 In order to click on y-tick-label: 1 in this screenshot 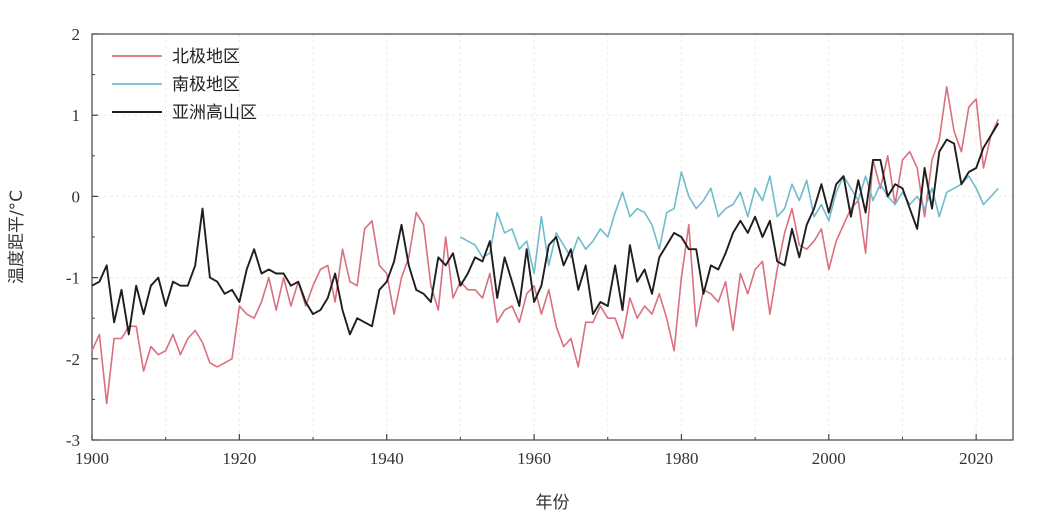, I will do `click(76, 115)`.